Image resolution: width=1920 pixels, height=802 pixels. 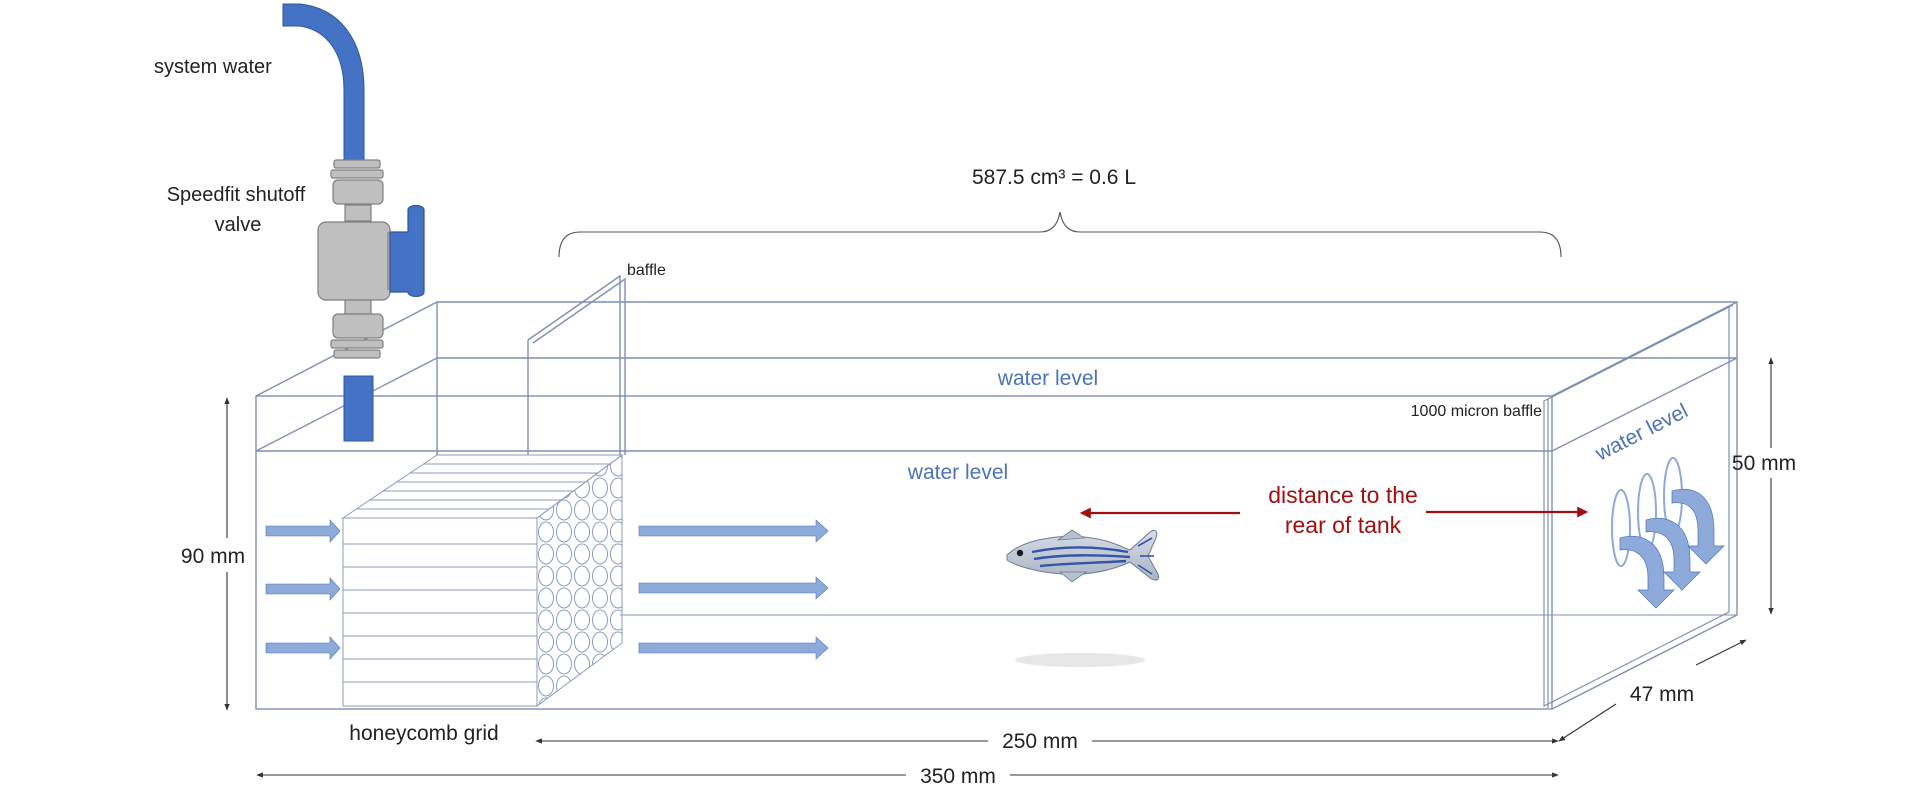 What do you see at coordinates (213, 556) in the screenshot?
I see `height-90mm-label: 90 mm` at bounding box center [213, 556].